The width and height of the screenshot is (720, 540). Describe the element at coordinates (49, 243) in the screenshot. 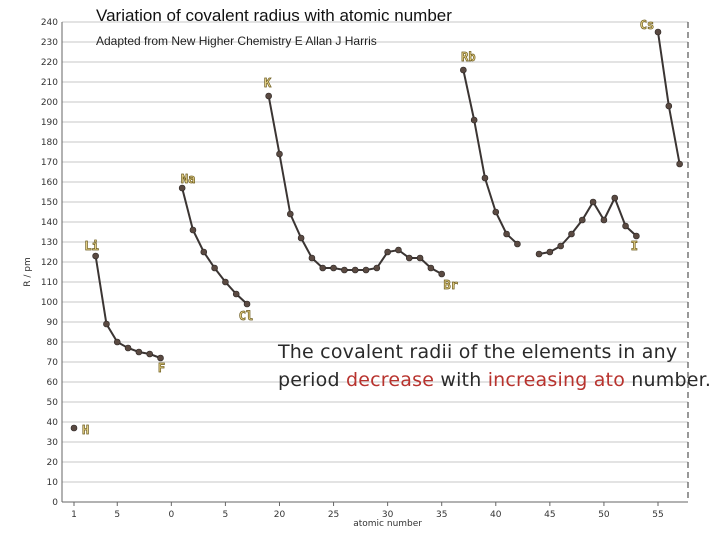

I see `y-tick-label: 130` at that location.